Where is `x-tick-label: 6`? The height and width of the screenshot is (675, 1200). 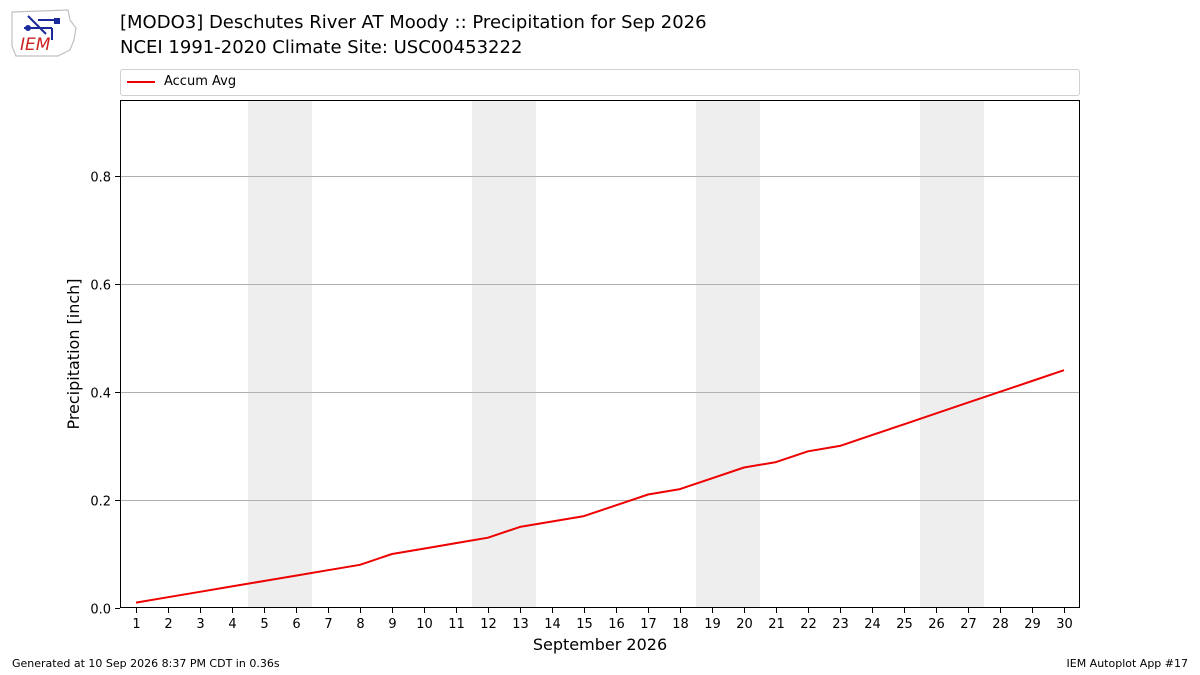 x-tick-label: 6 is located at coordinates (296, 624).